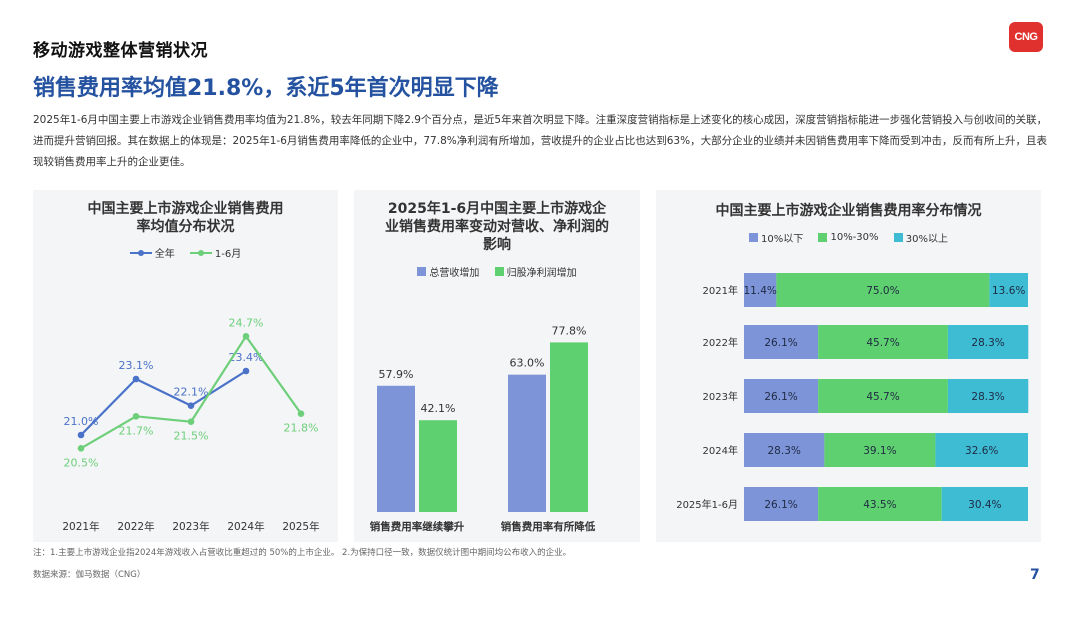 Image resolution: width=1080 pixels, height=617 pixels. I want to click on stacked-bar-title: 中国主要上市游戏企业销售费用率分布情况, so click(848, 211).